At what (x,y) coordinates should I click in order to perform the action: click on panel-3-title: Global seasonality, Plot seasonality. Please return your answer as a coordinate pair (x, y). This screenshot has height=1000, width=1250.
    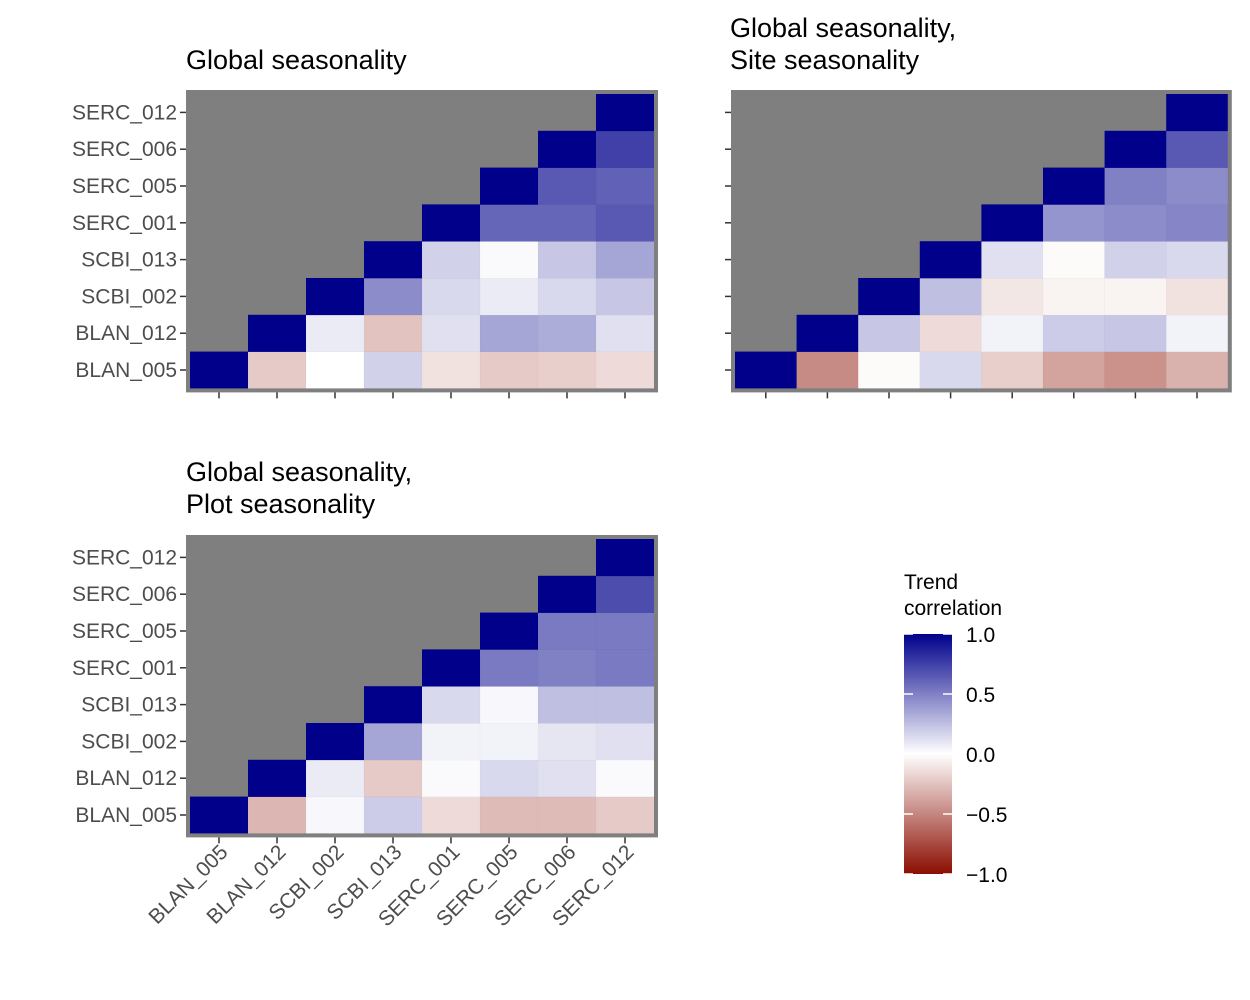
    Looking at the image, I should click on (299, 488).